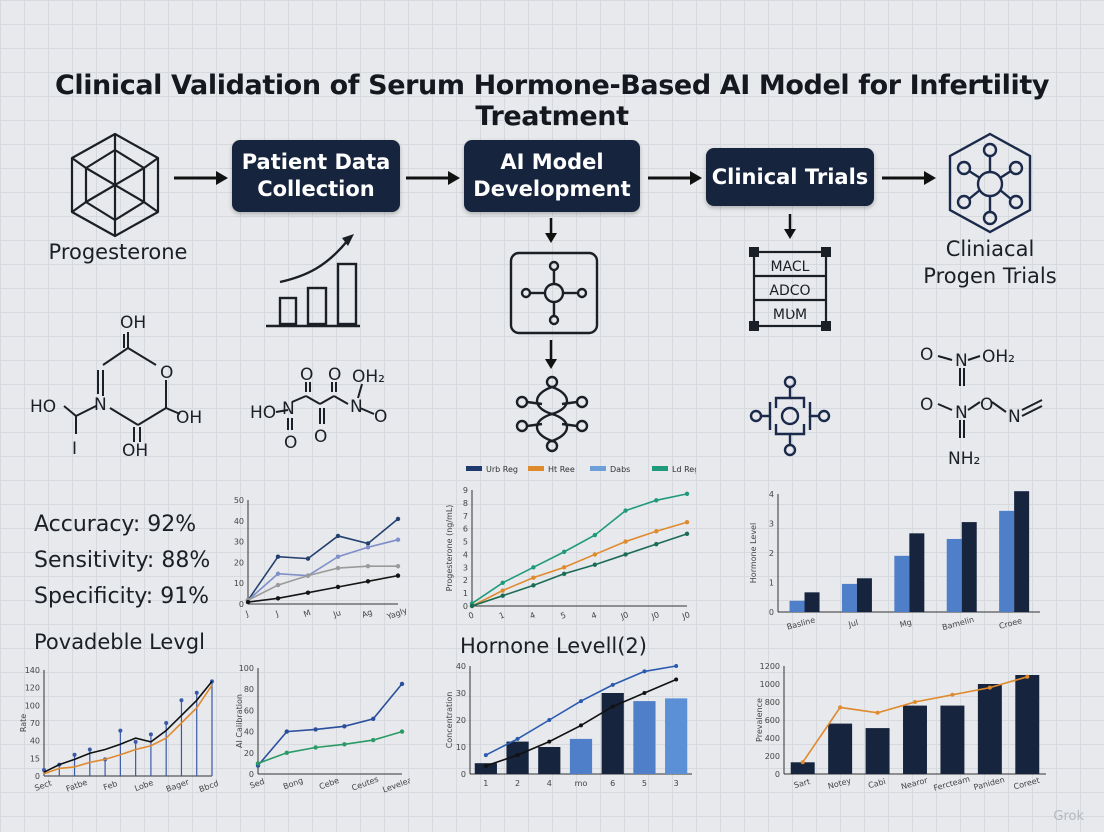 The image size is (1104, 832). Describe the element at coordinates (981, 406) in the screenshot. I see `molecule-structure-3: O N OH₂ O N O N NH₂` at that location.